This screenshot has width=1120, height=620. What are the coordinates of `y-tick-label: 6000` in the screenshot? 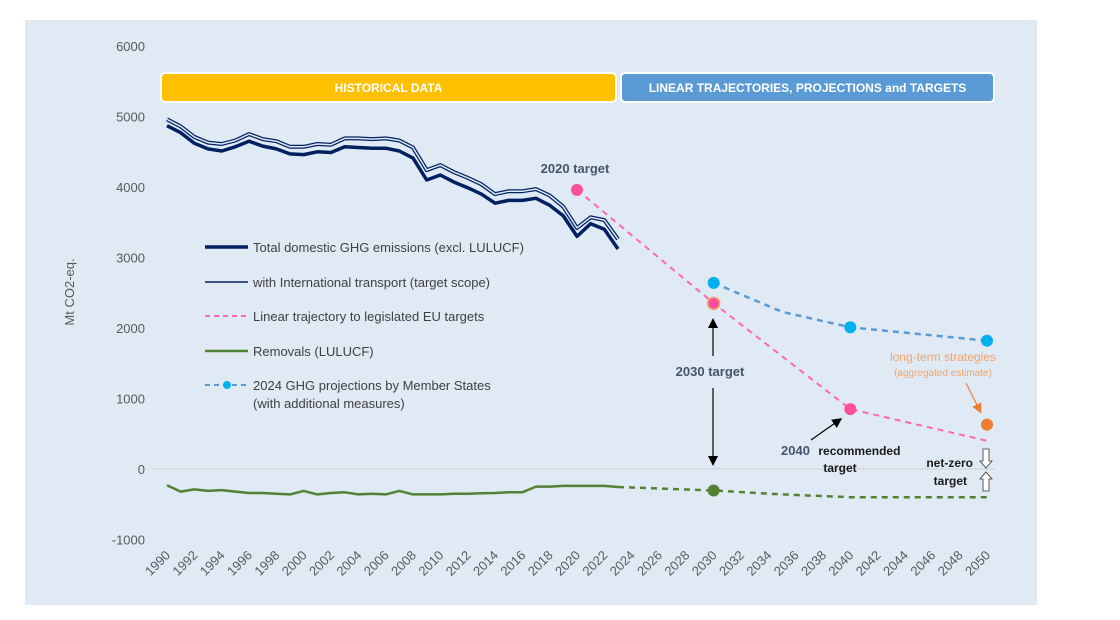 It's located at (130, 46).